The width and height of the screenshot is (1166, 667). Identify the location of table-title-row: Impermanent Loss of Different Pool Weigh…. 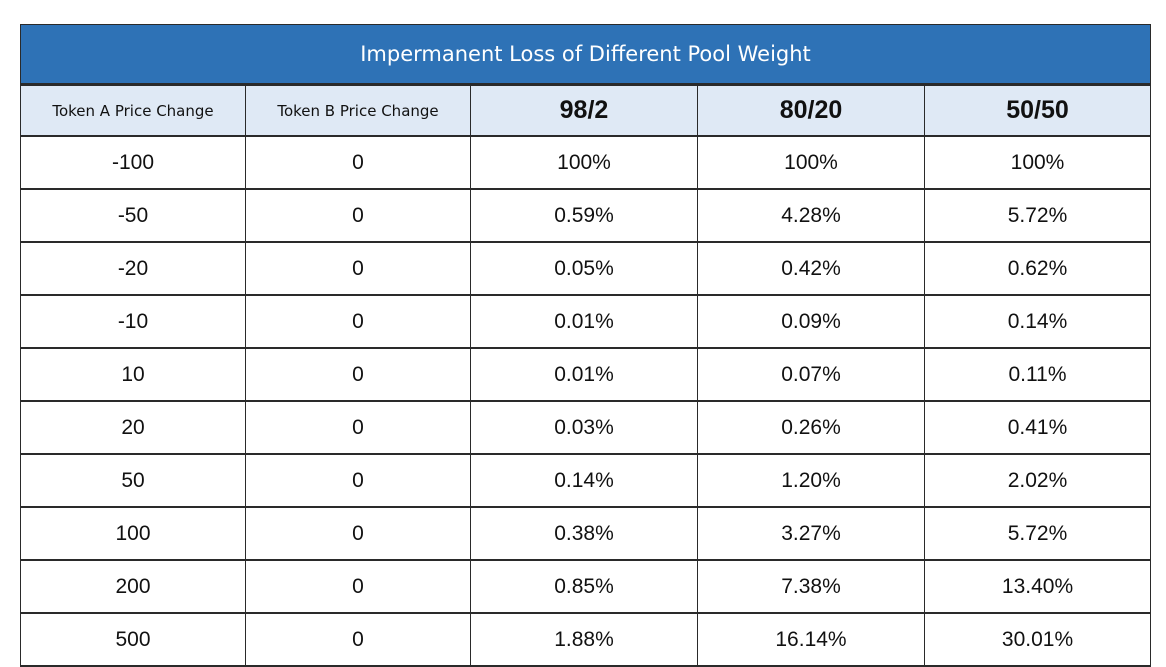
(585, 55).